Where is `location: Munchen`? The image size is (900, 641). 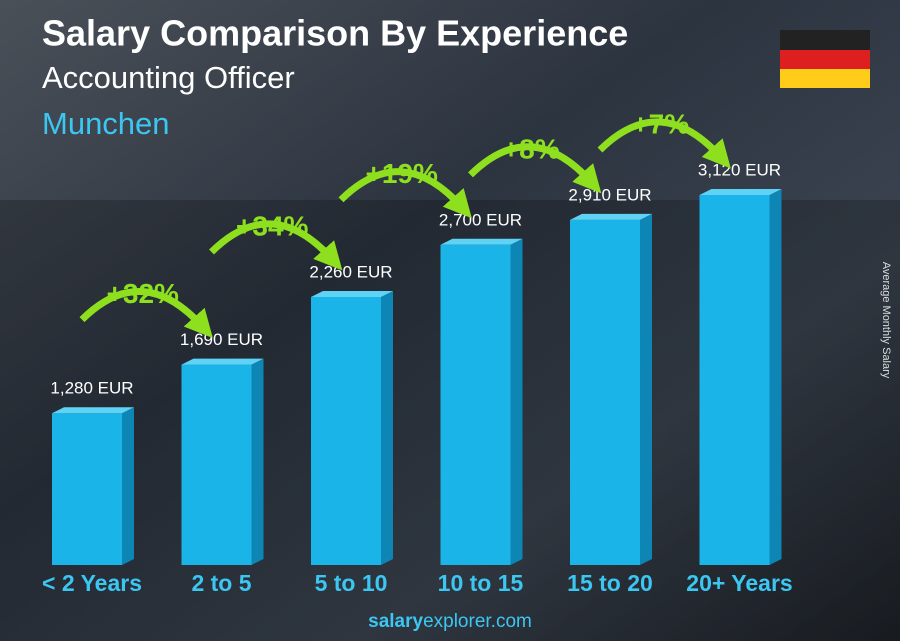
location: Munchen is located at coordinates (106, 123).